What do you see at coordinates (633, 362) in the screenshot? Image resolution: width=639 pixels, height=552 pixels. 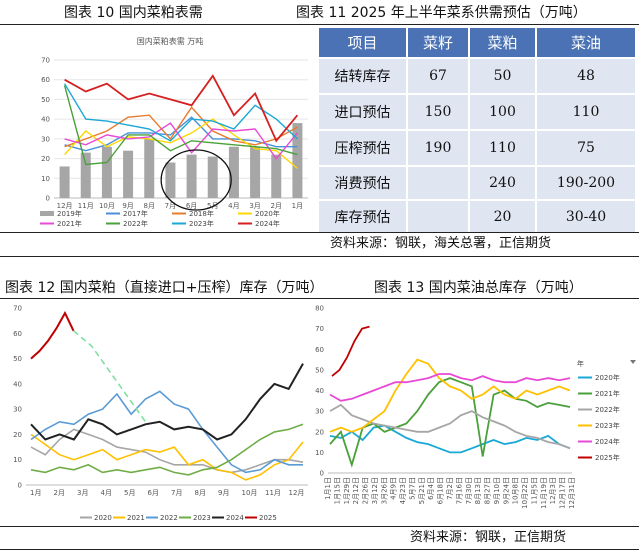 I see `filter-dropdown-icon` at bounding box center [633, 362].